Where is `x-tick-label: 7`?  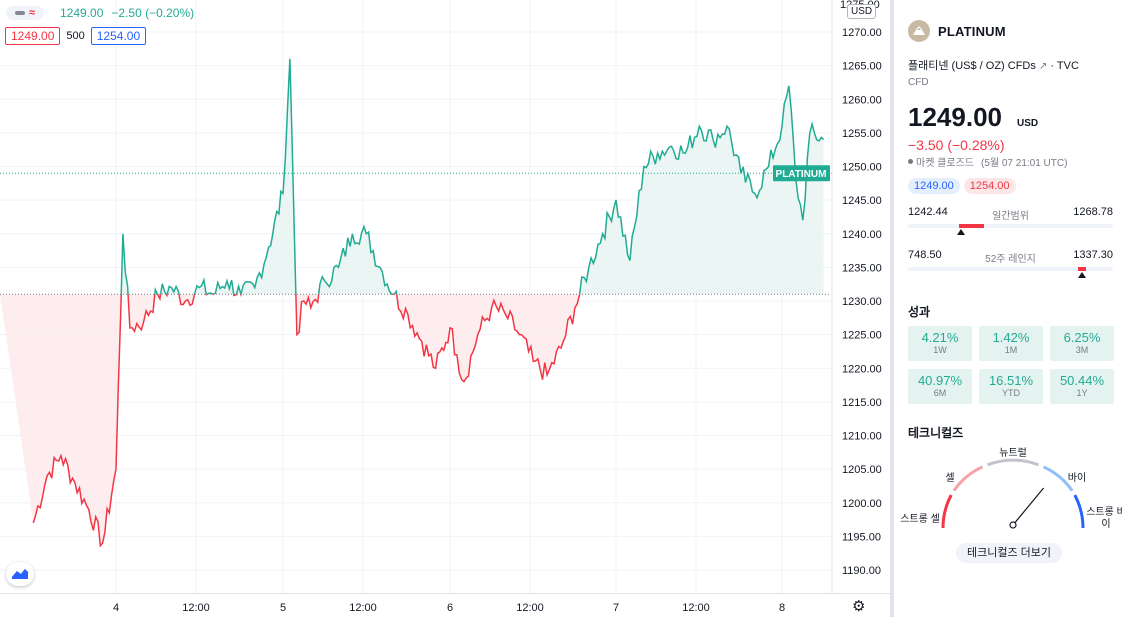
x-tick-label: 7 is located at coordinates (616, 608).